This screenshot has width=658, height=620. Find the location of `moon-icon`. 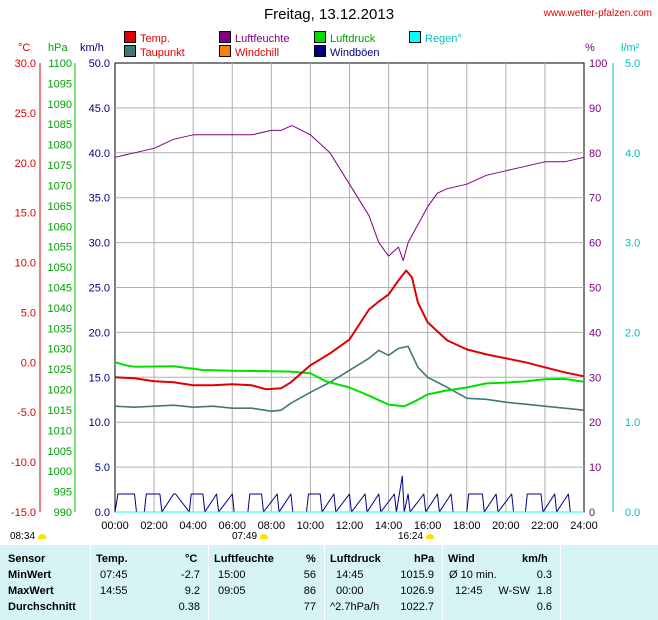

moon-icon is located at coordinates (42, 536).